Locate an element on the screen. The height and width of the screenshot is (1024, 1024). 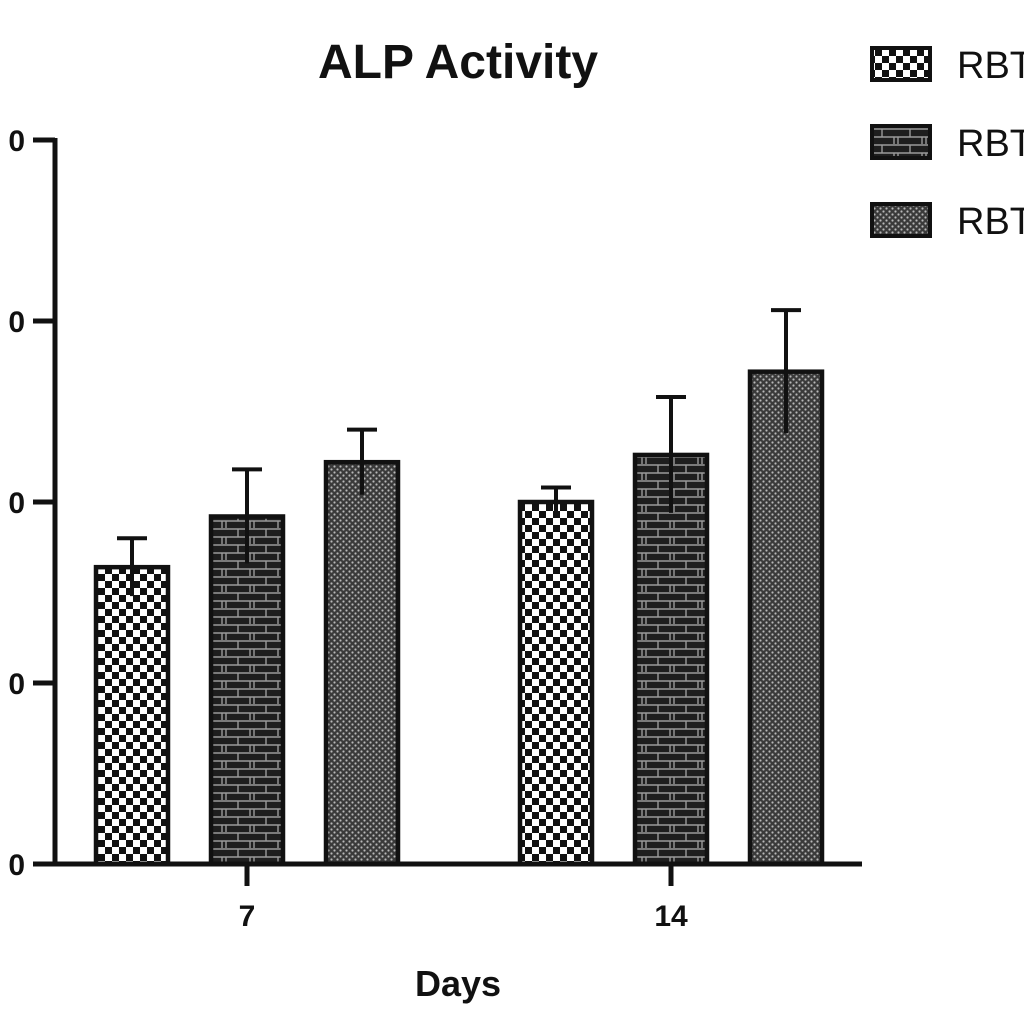
x-axis-title: Days is located at coordinates (458, 983).